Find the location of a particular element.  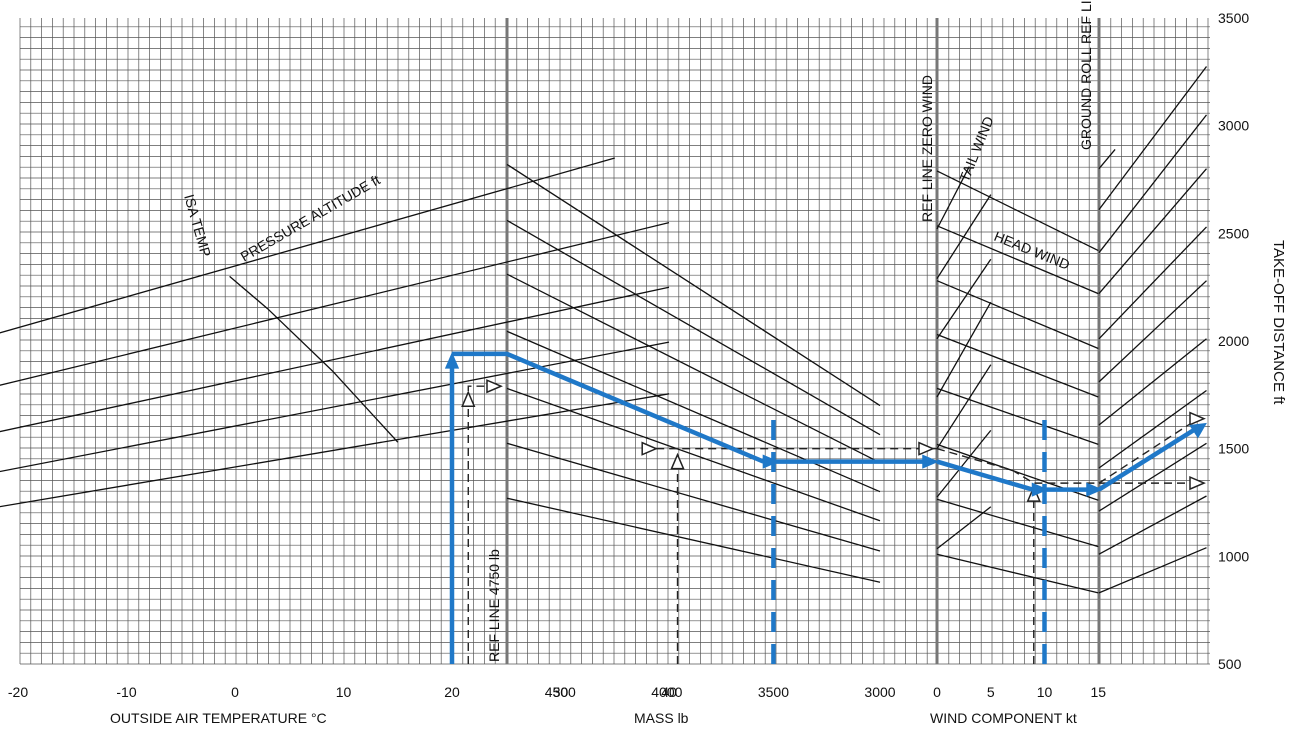

dashed-arrow-ref is located at coordinates (494, 386).